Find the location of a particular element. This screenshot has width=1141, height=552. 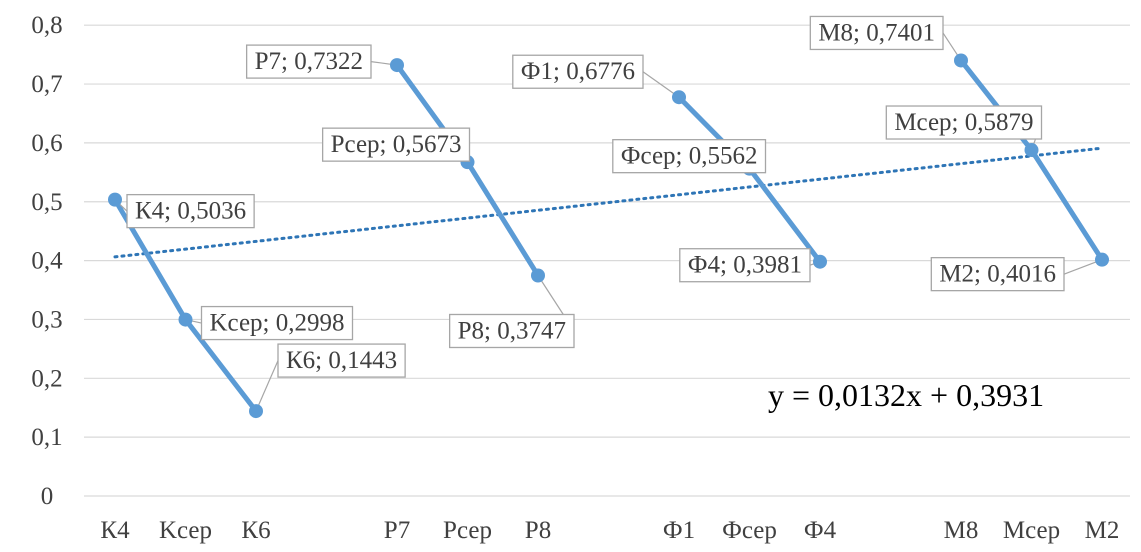

x-axis-ticks: К4 Kсер К6 Р7 Рсер Р8 Ф1 Фсер Ф4 М8 Мсер М2 is located at coordinates (609, 530).